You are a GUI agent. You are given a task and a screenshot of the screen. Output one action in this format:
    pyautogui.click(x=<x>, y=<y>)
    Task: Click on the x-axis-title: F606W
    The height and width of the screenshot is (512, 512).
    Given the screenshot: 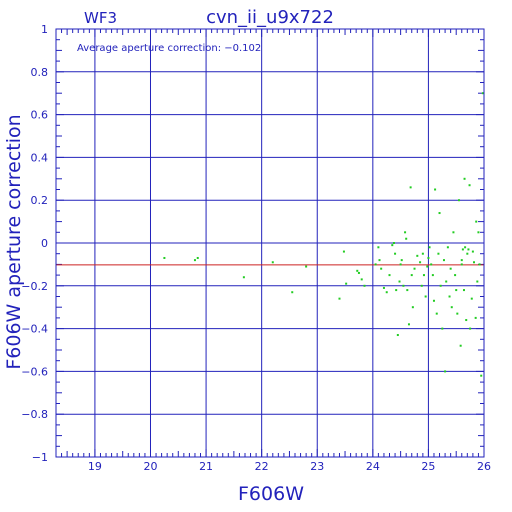 What is the action you would take?
    pyautogui.click(x=271, y=494)
    